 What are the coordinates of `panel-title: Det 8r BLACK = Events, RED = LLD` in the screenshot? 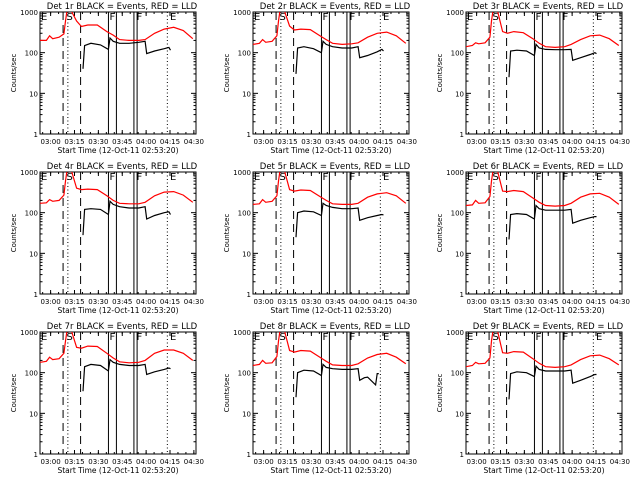 It's located at (335, 327).